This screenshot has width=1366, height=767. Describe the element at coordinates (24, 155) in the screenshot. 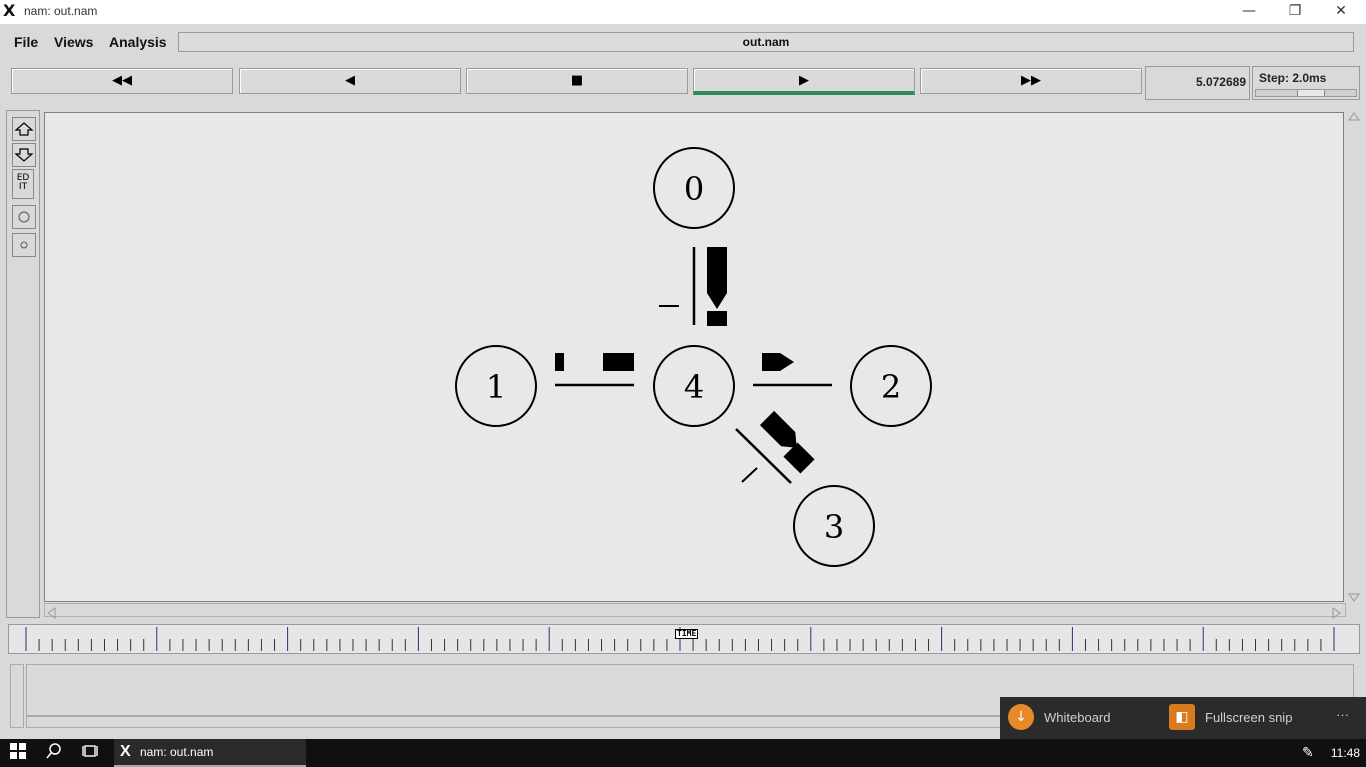

I see `zoom-out-icon` at that location.